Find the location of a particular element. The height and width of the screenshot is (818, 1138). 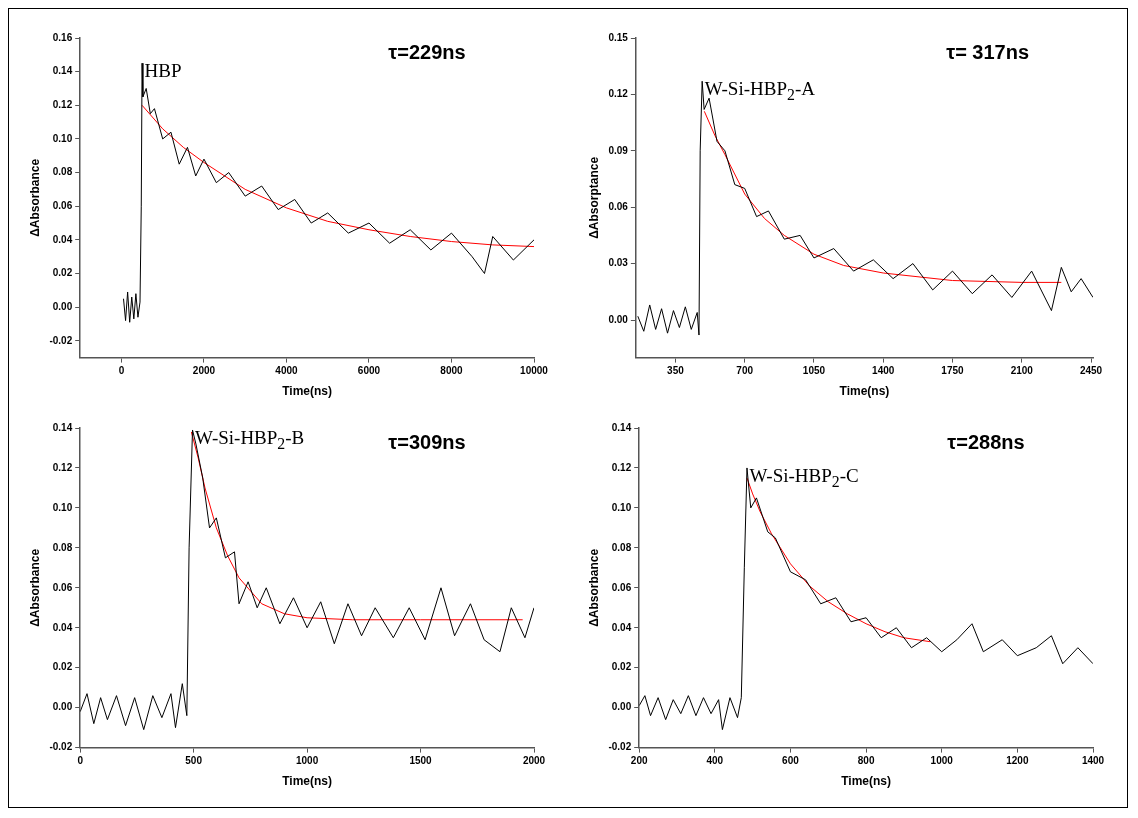

annotation: HBP is located at coordinates (163, 71).